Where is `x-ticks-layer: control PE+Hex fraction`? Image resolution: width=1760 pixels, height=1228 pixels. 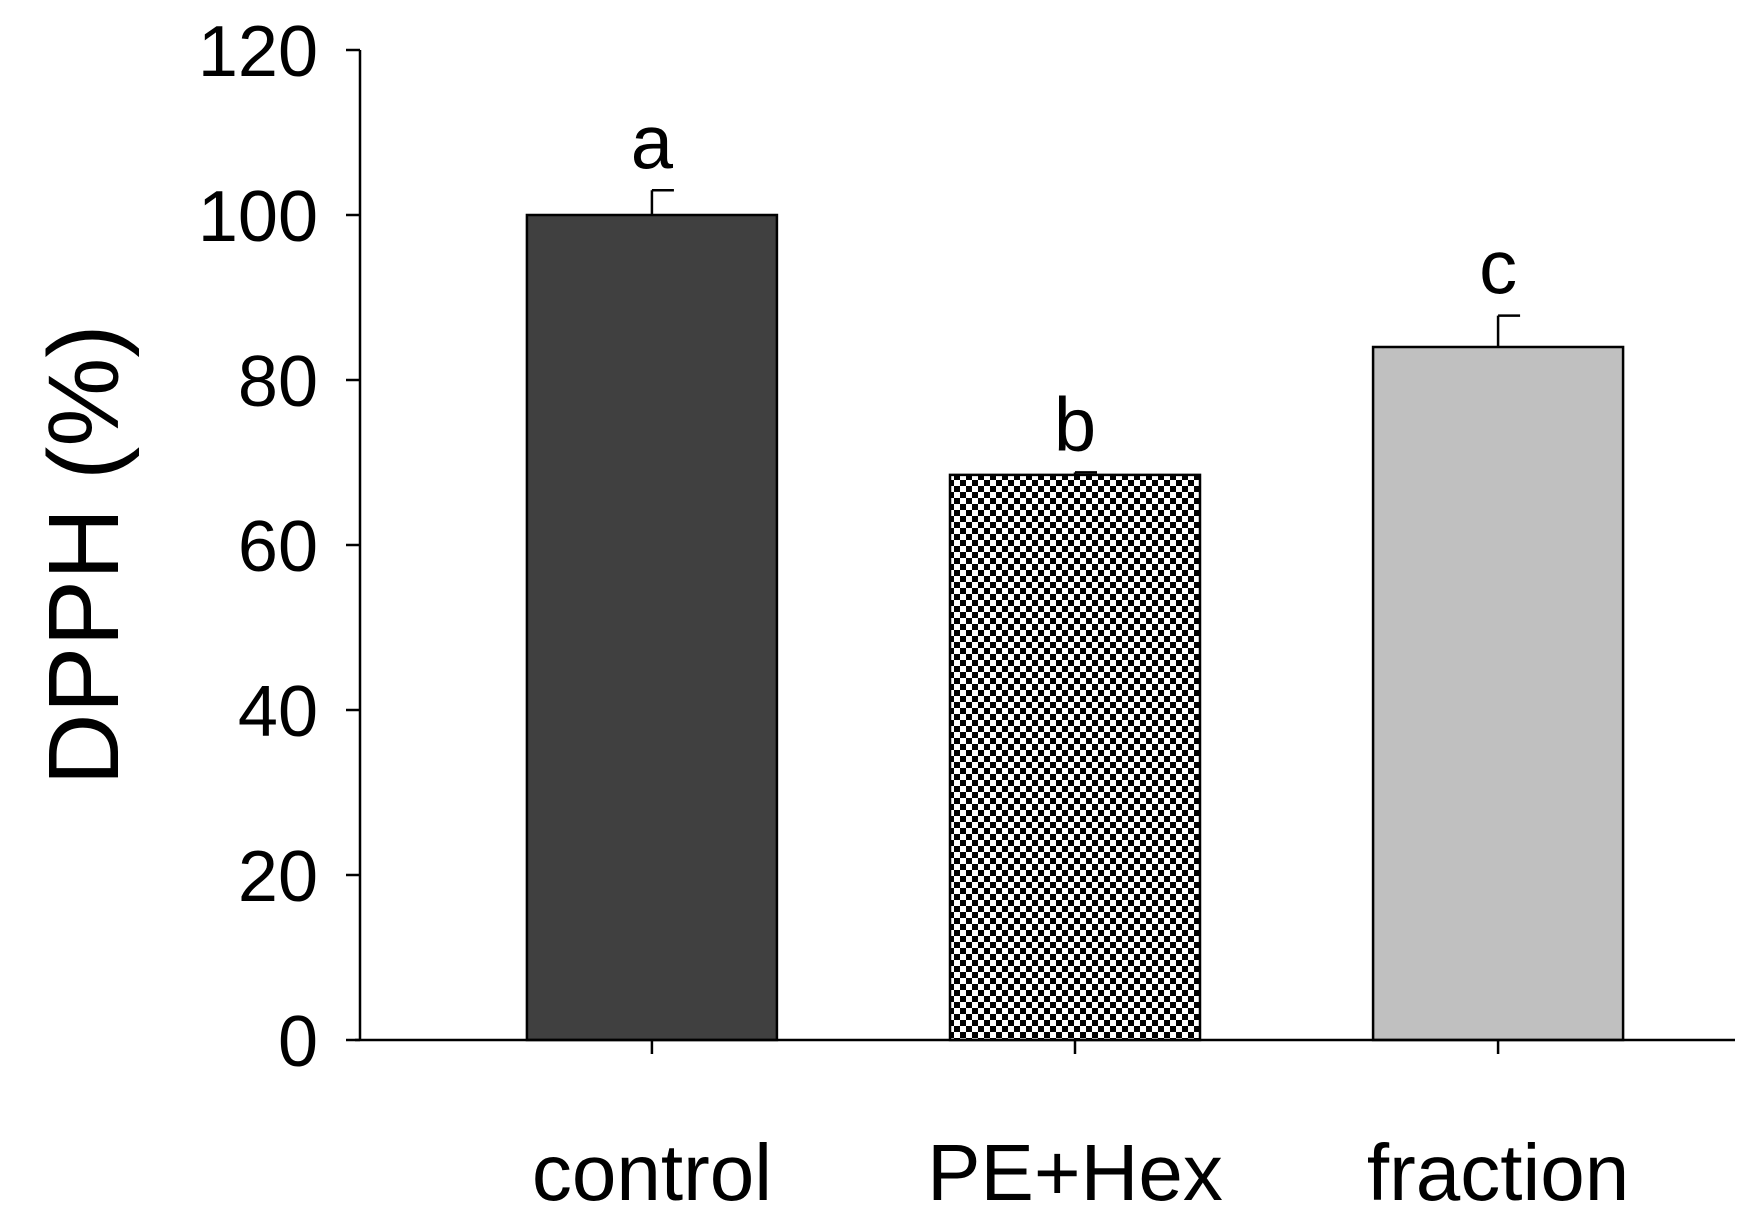 x-ticks-layer: control PE+Hex fraction is located at coordinates (1080, 1128).